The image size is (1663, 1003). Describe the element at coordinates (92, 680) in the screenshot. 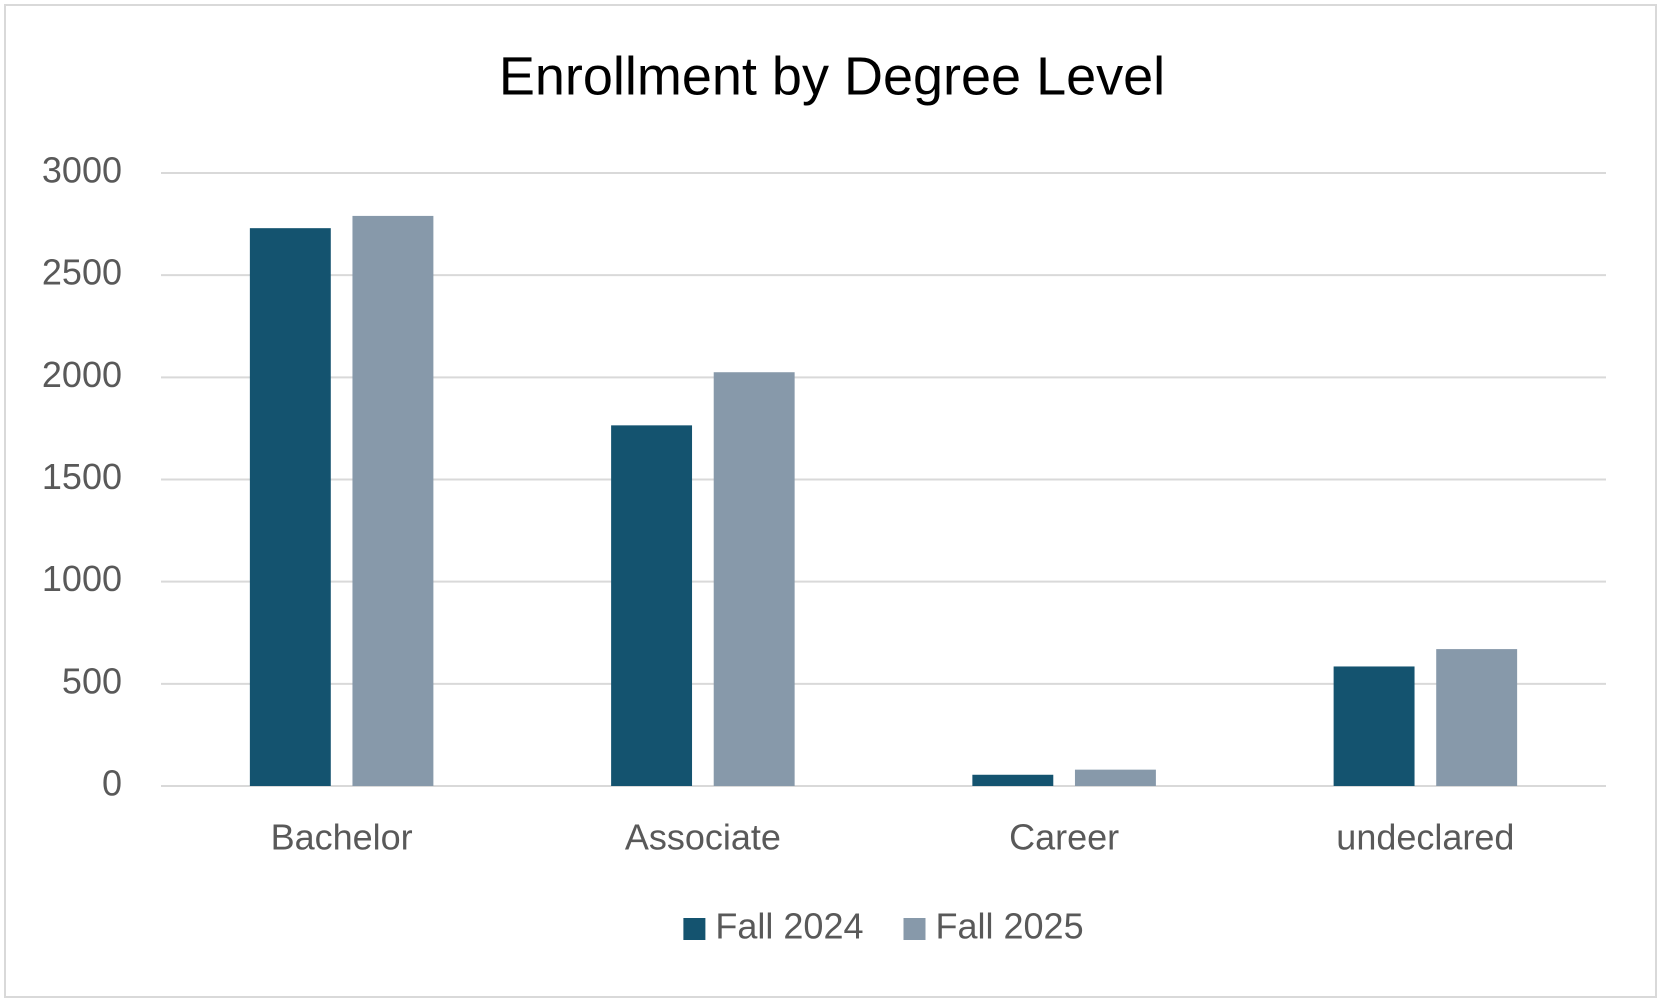

I see `y-tick-label: 500` at that location.